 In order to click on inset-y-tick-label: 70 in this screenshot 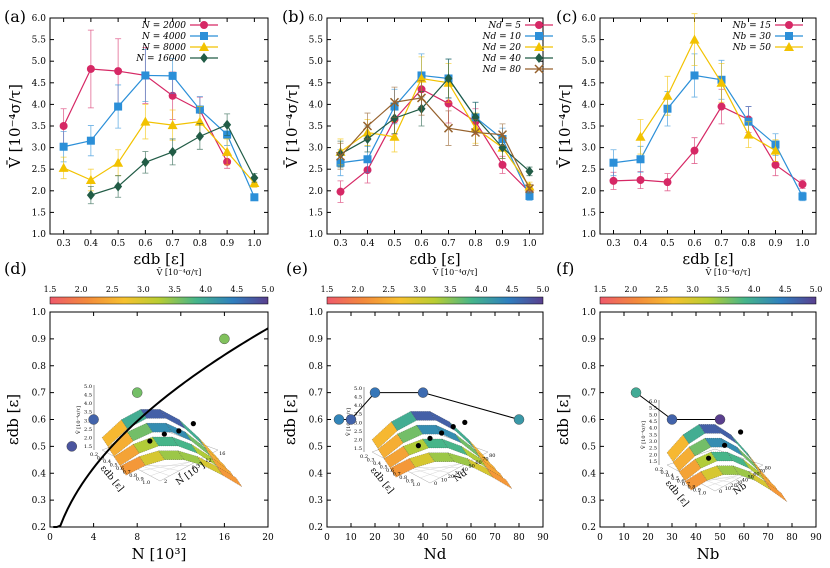, I will do `click(762, 472)`.